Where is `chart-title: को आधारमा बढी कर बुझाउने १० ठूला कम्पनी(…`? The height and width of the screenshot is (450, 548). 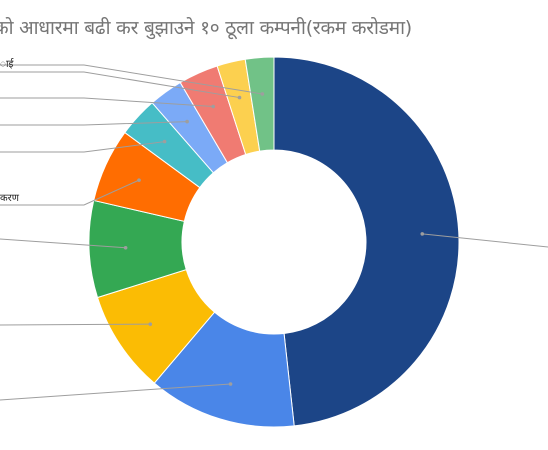 chart-title: को आधारमा बढी कर बुझाउने १० ठूला कम्पनी(… is located at coordinates (206, 28).